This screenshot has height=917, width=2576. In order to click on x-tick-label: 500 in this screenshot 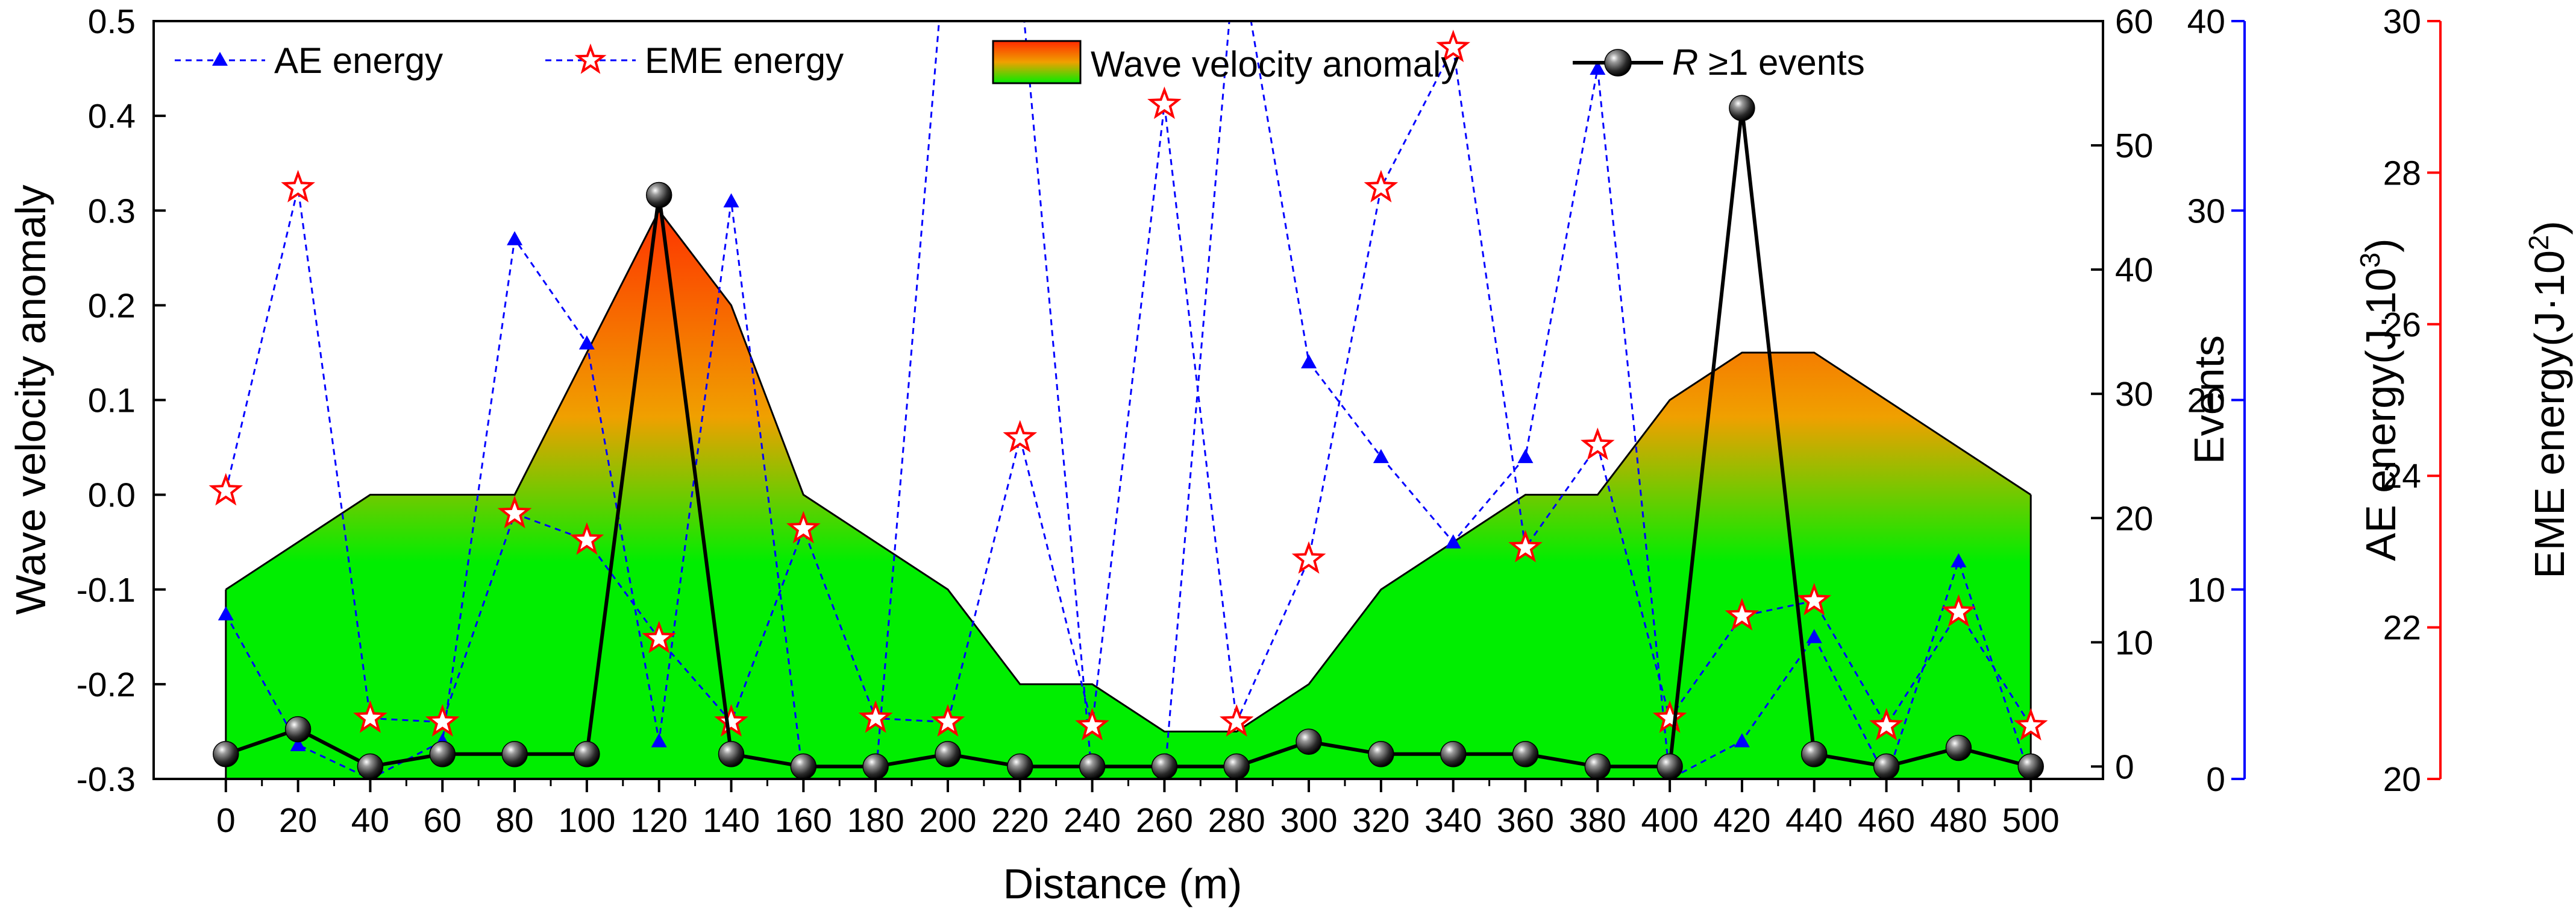, I will do `click(2031, 820)`.